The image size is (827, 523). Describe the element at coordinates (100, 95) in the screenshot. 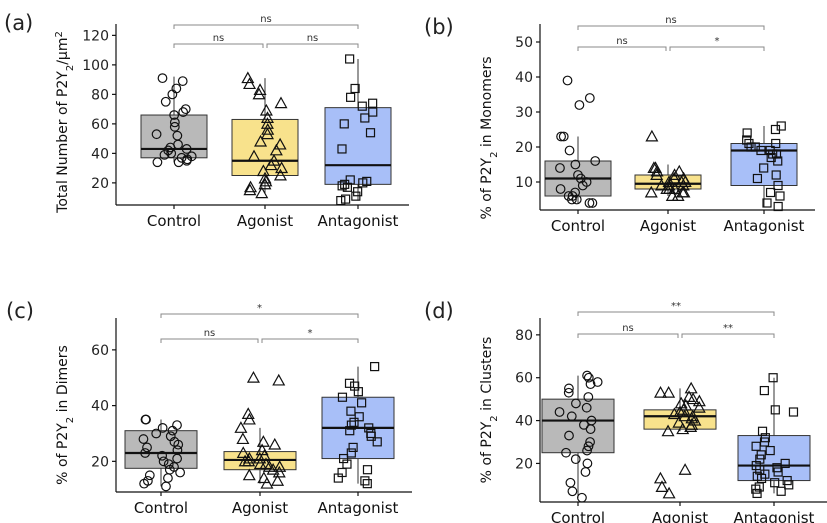

I see `panel-a-y-tick-label: 80` at that location.